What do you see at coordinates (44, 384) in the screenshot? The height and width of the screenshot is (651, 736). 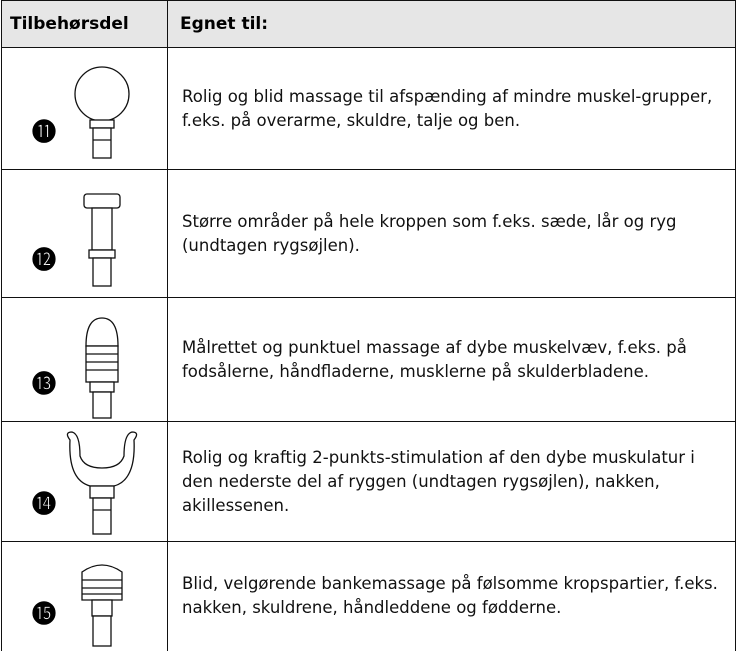 I see `row-number: ⓭` at bounding box center [44, 384].